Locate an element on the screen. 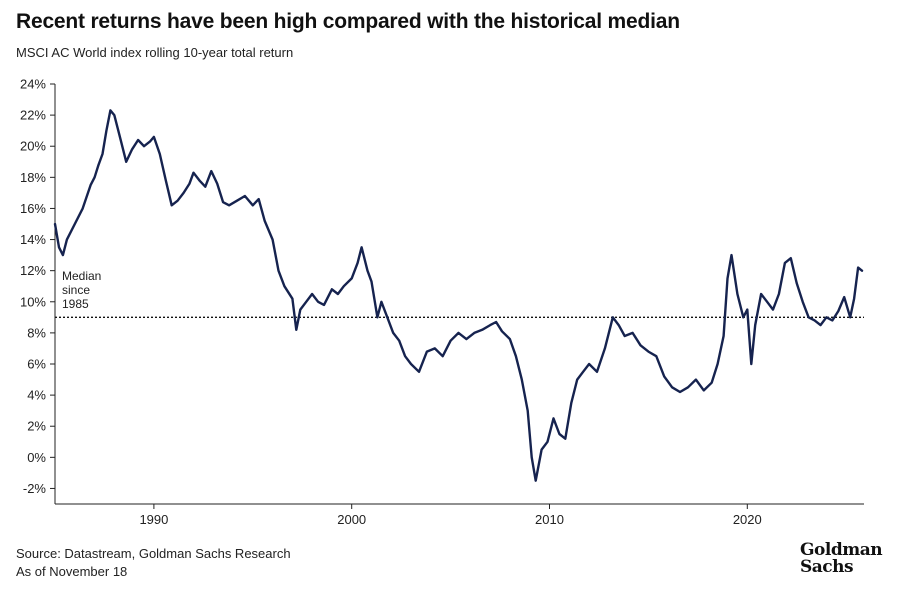  y-tick-label: 24% is located at coordinates (33, 84).